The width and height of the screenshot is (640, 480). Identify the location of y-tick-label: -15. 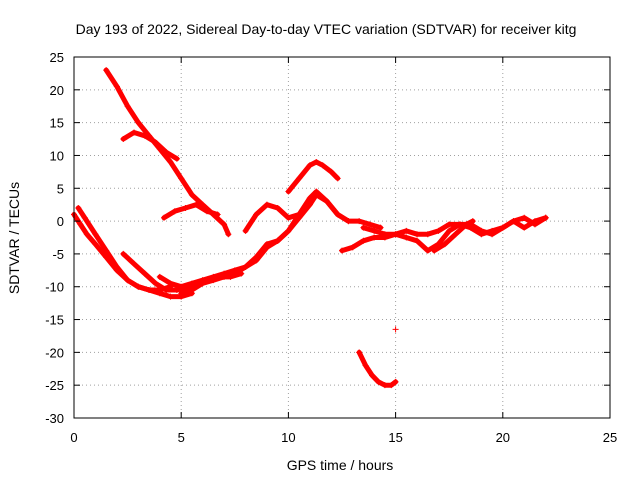
(54, 320).